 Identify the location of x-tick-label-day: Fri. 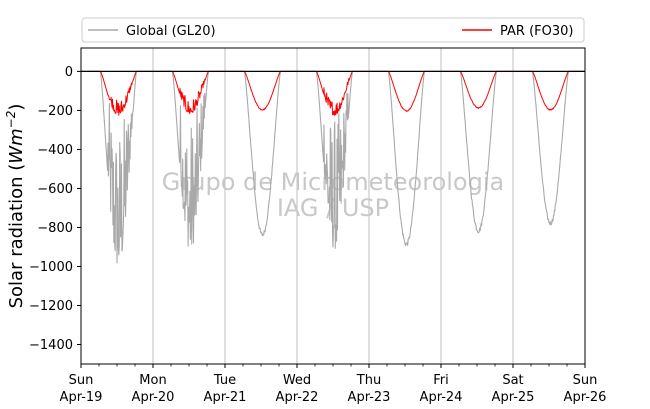
(441, 380).